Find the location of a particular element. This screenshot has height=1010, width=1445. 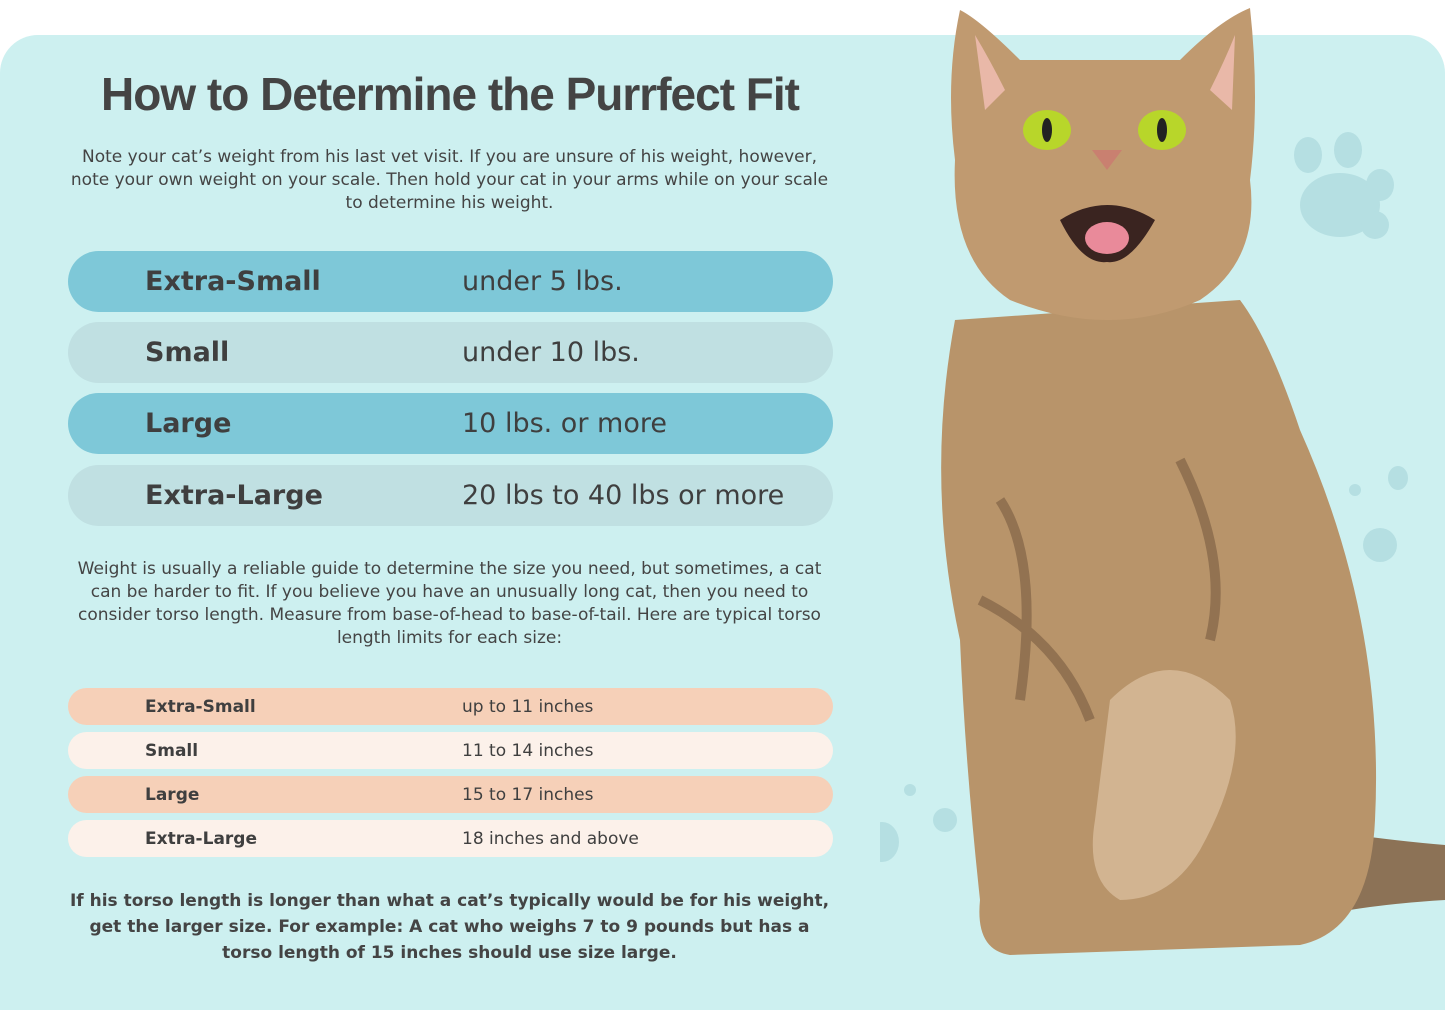

weight-row: Extra-Large 20 lbs to 40 lbs or more is located at coordinates (450, 495).